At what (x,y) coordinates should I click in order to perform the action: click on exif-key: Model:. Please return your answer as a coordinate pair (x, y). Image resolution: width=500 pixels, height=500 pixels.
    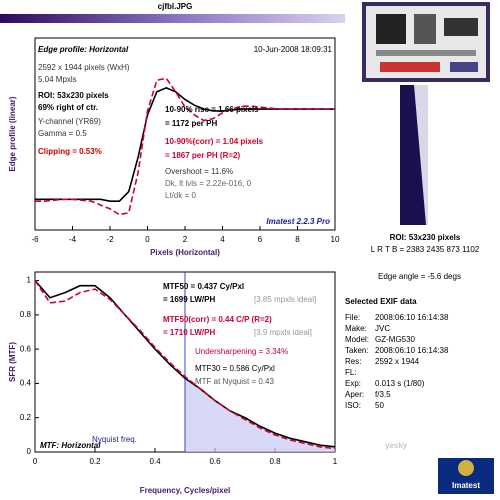
    Looking at the image, I should click on (357, 339).